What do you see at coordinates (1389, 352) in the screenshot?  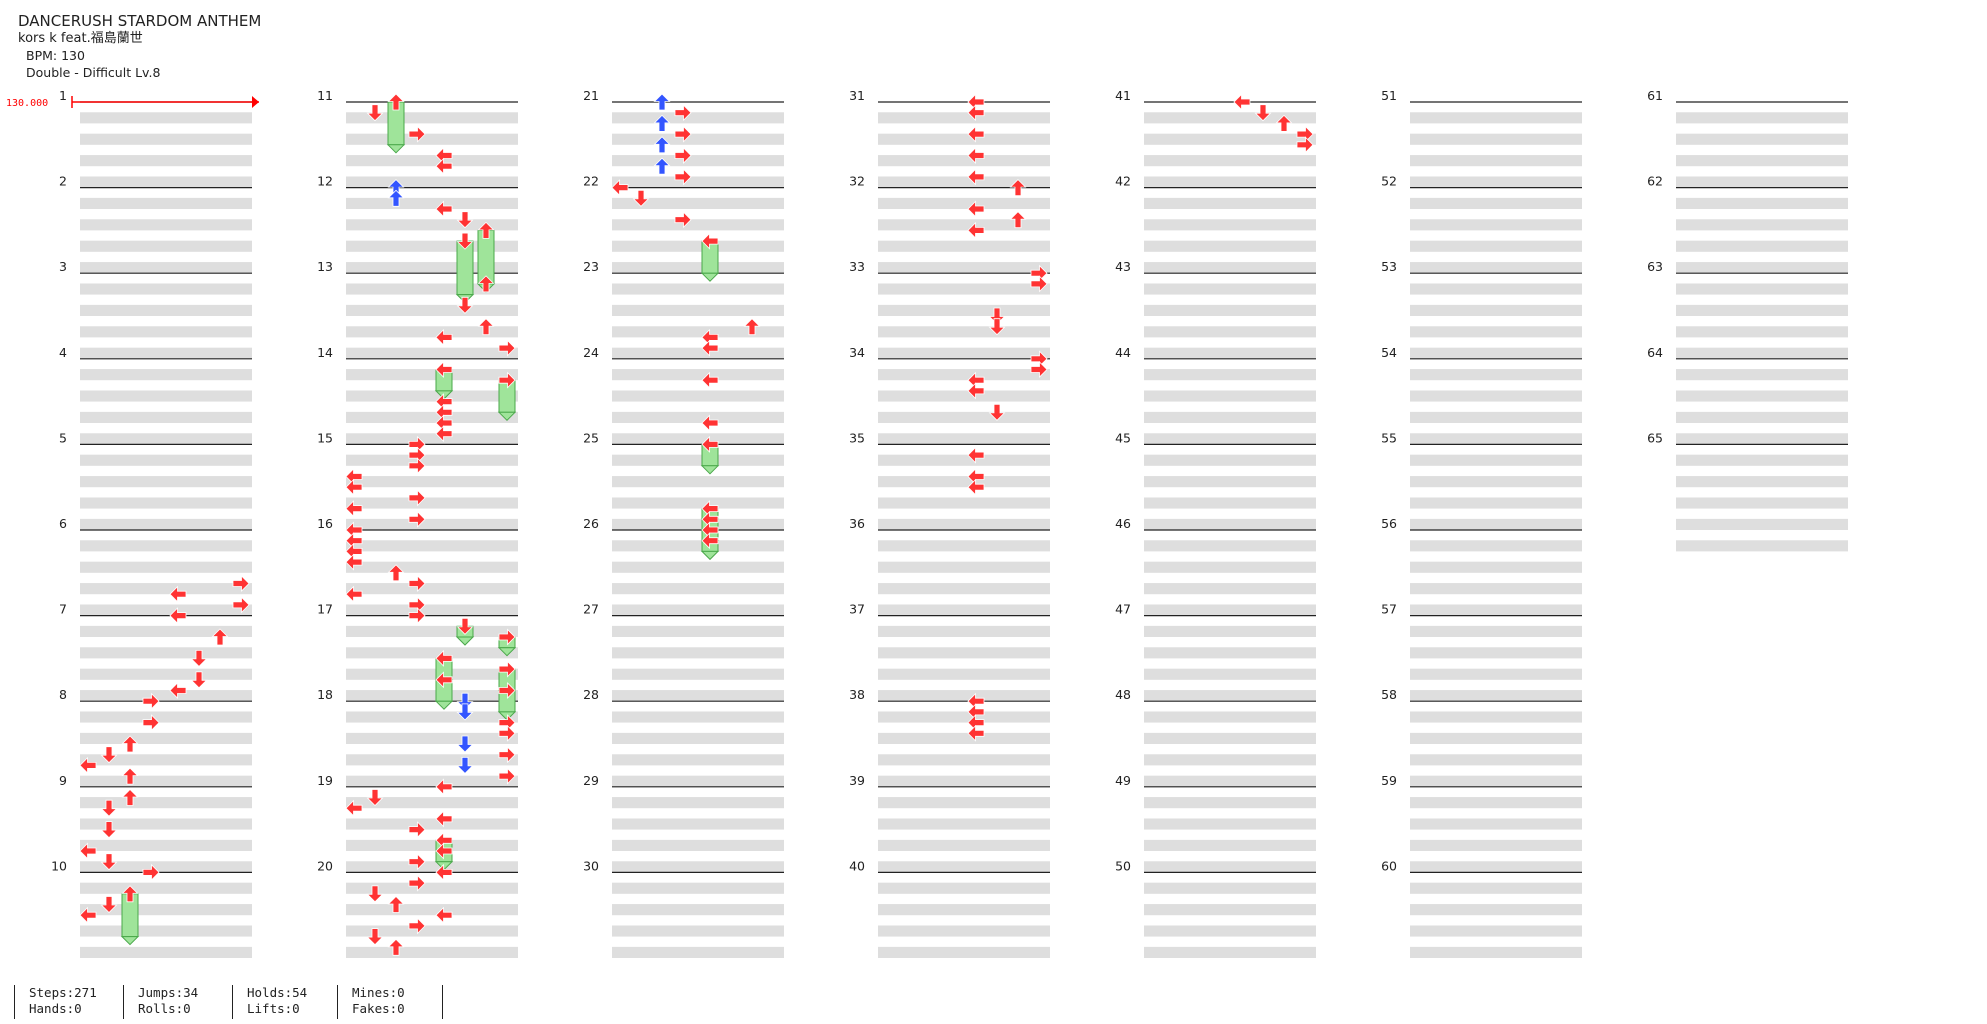 I see `measure-number: 54` at bounding box center [1389, 352].